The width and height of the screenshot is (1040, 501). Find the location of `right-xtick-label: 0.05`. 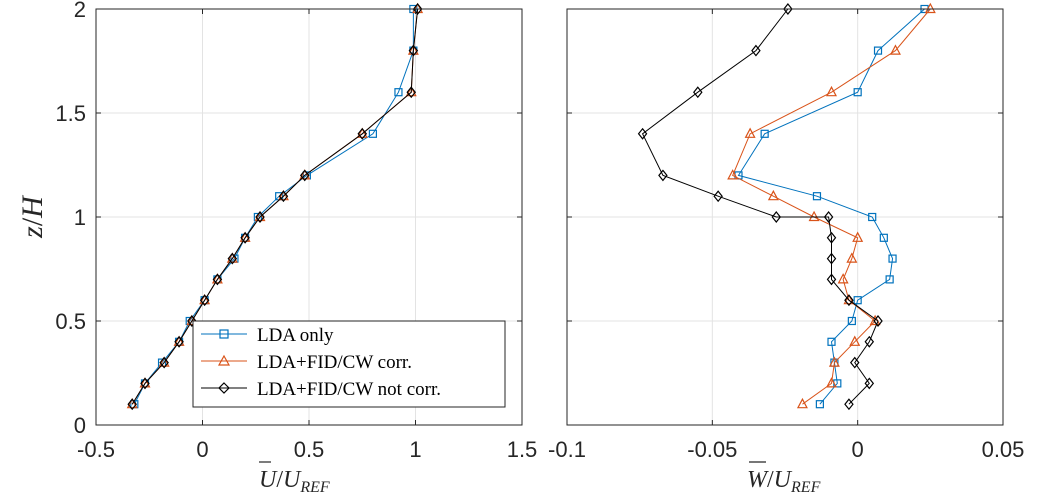

right-xtick-label: 0.05 is located at coordinates (1003, 449).